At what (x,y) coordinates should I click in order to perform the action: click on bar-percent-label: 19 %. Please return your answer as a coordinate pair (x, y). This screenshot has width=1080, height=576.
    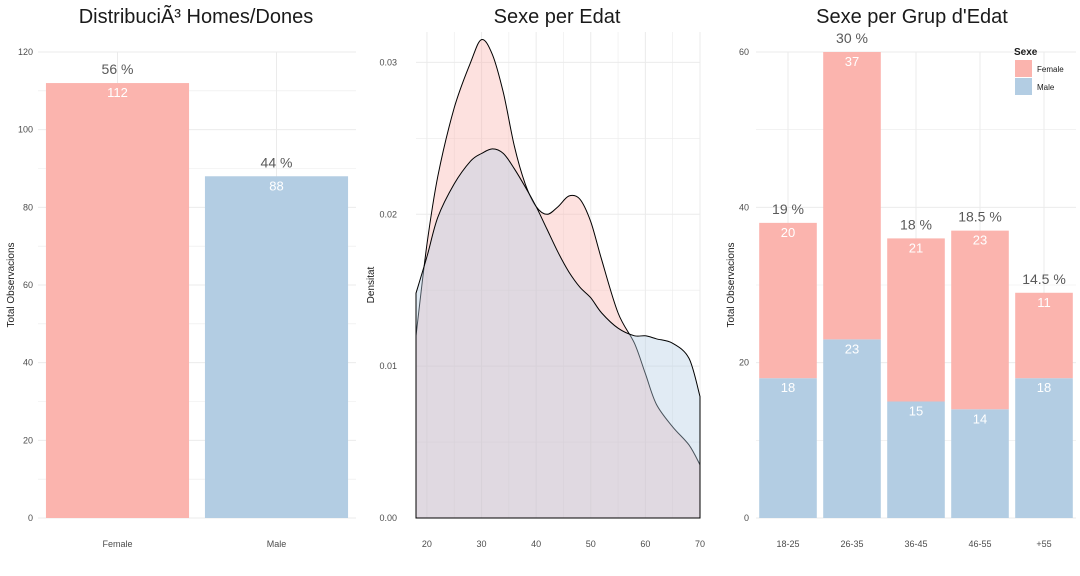
    Looking at the image, I should click on (788, 209).